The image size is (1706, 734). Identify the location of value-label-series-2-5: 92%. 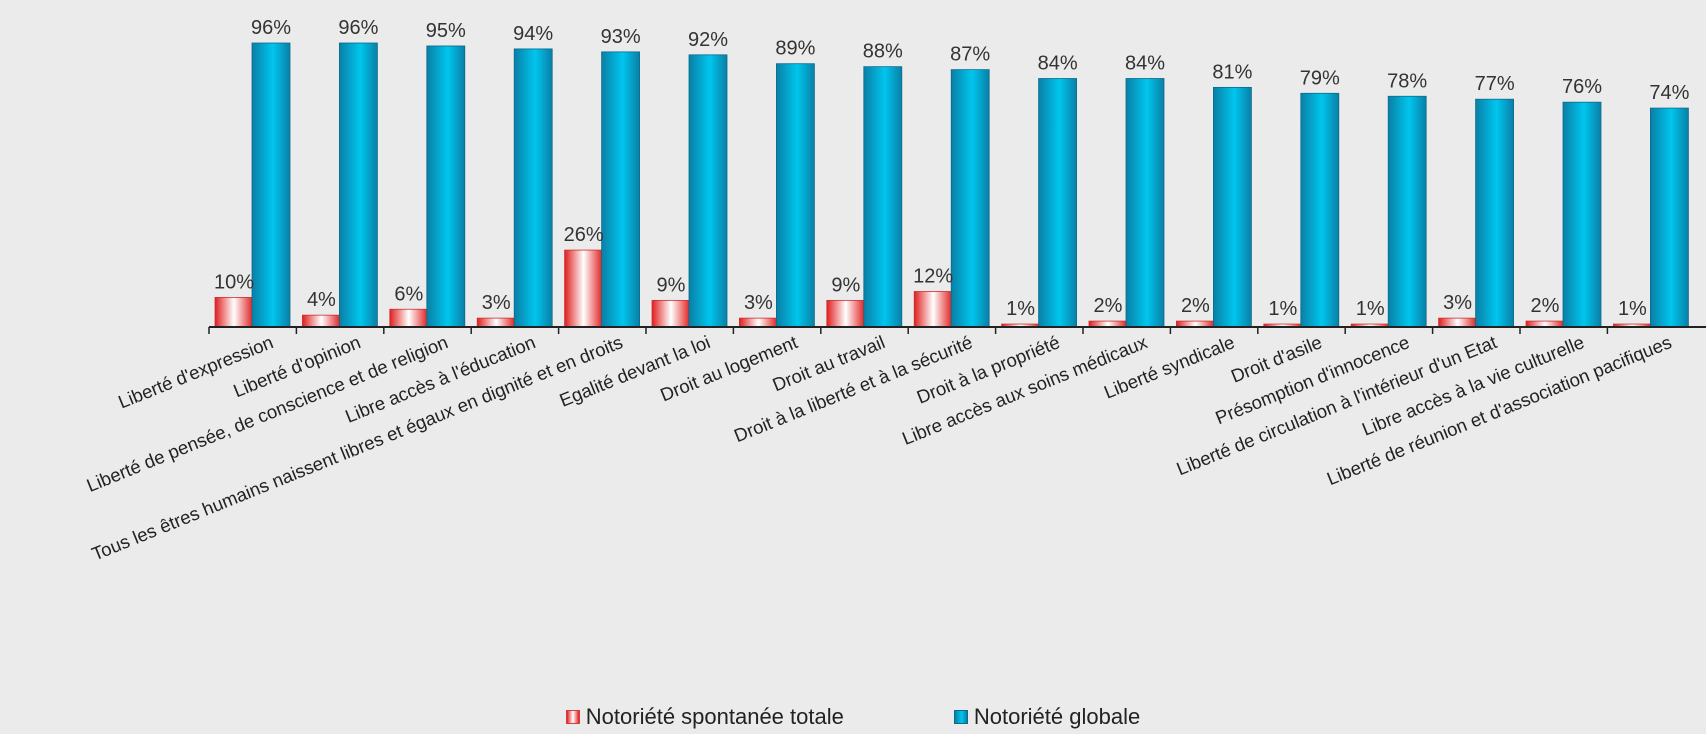
(708, 40).